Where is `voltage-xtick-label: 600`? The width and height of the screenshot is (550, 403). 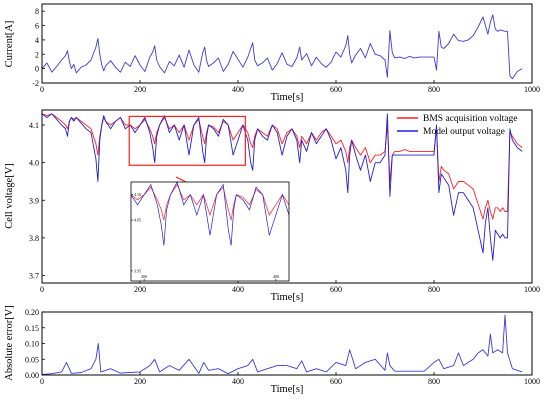 voltage-xtick-label: 600 is located at coordinates (336, 289).